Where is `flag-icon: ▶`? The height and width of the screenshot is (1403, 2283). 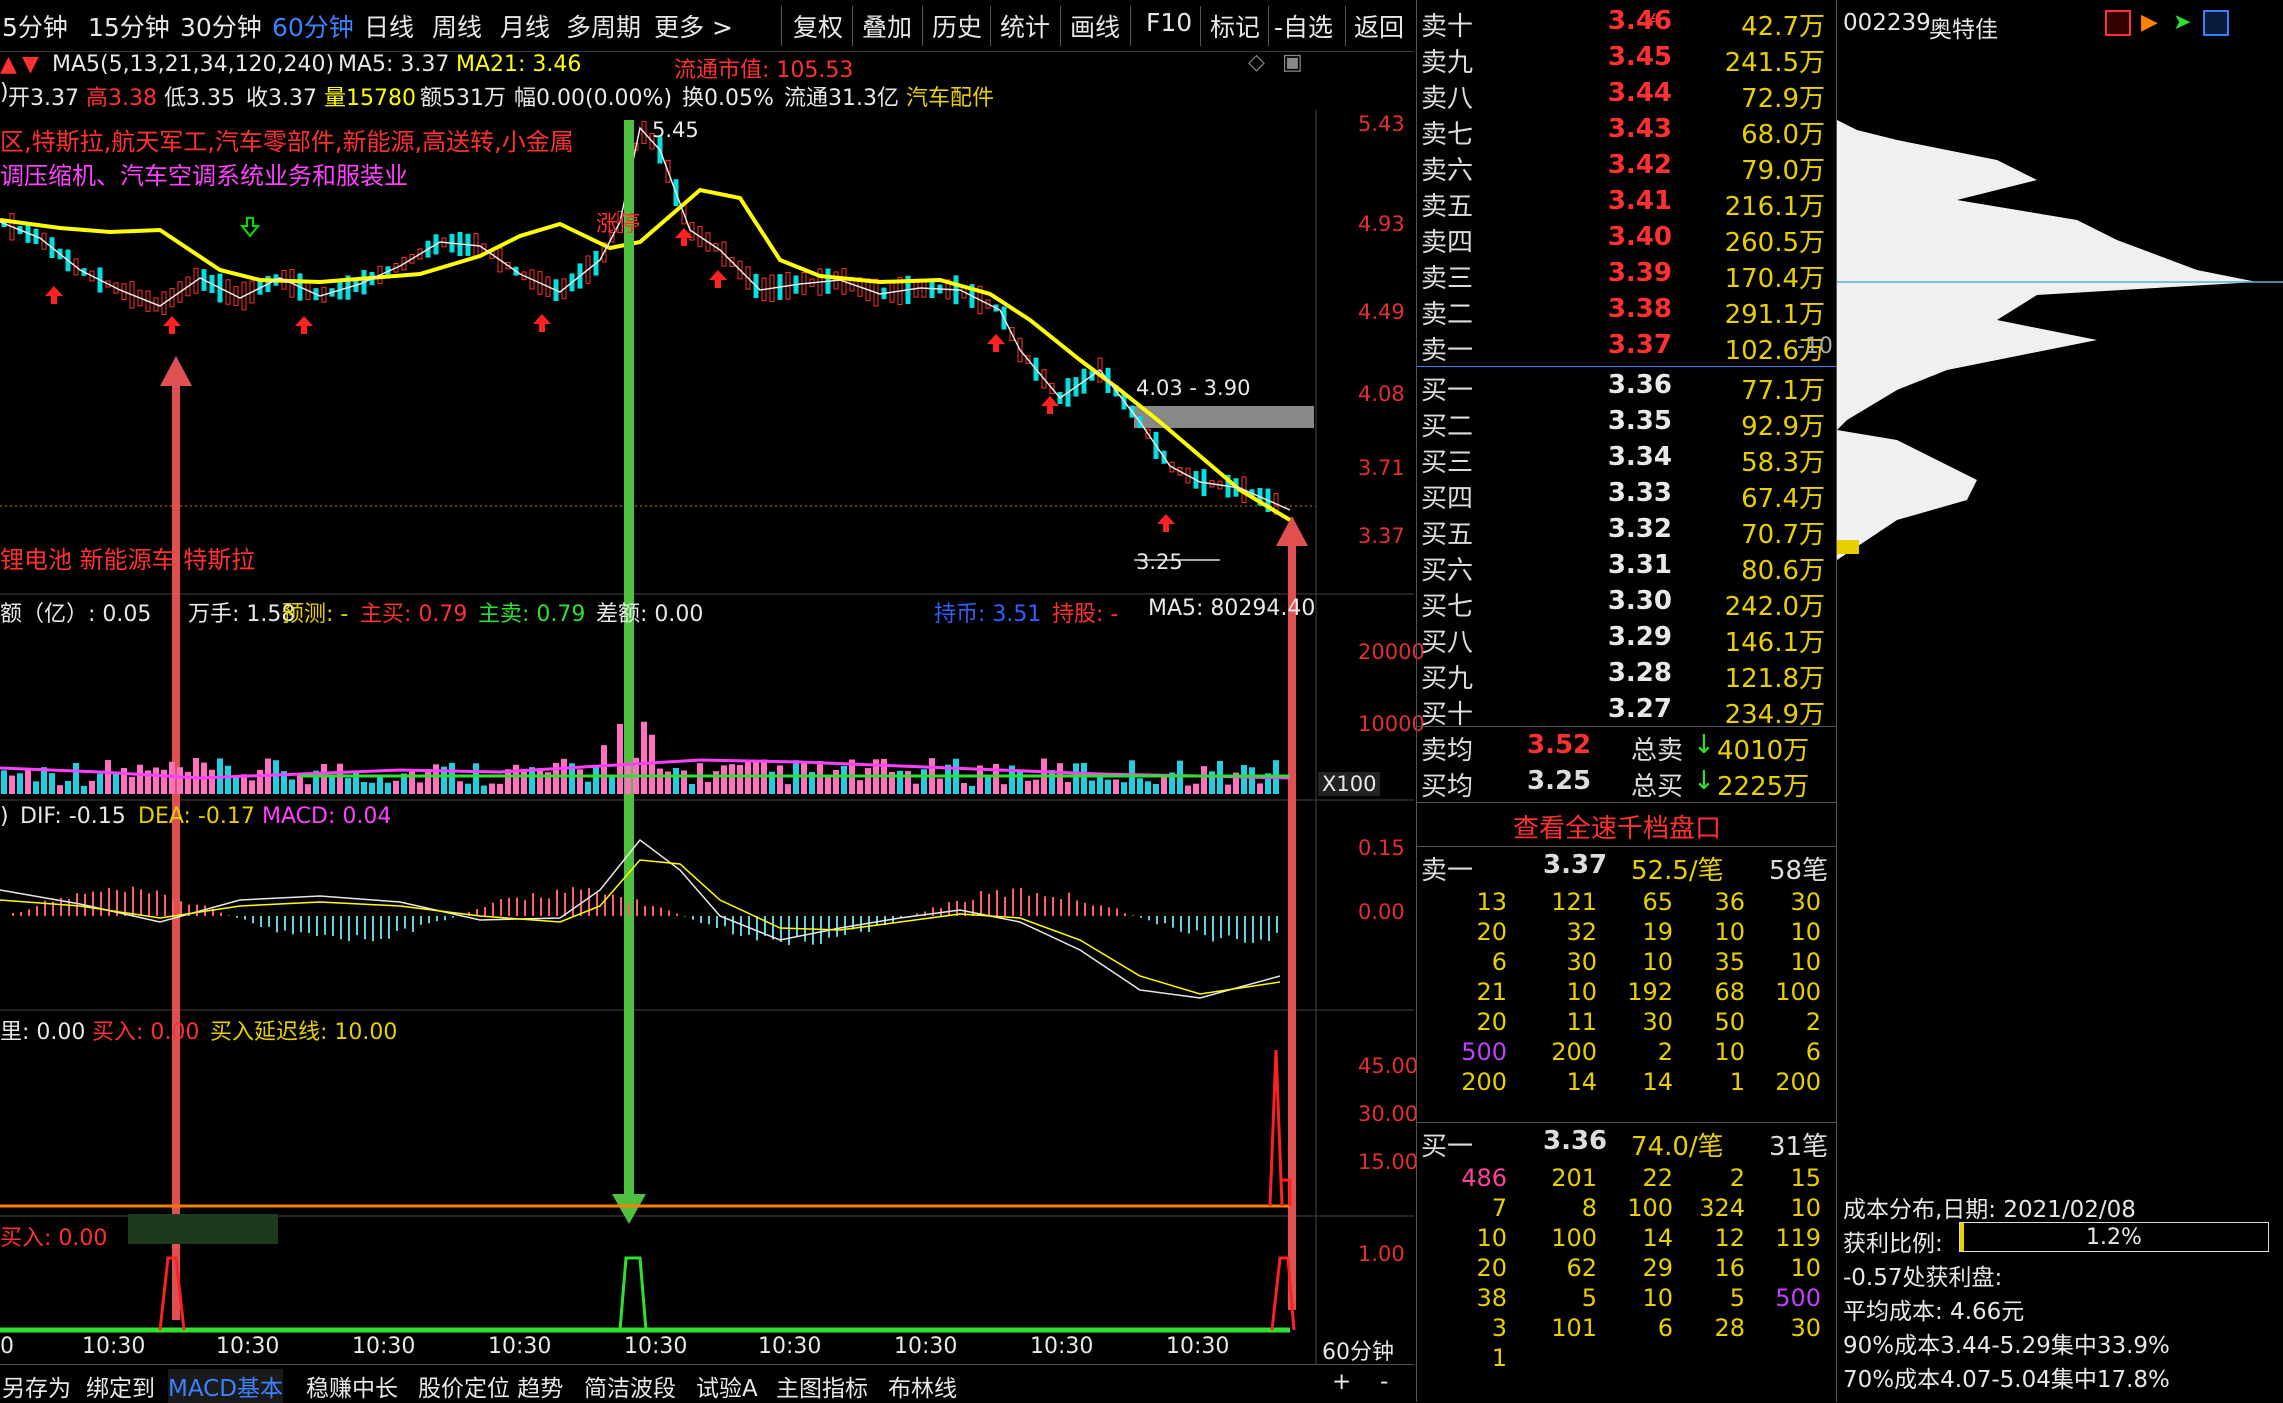
flag-icon: ▶ is located at coordinates (2149, 22).